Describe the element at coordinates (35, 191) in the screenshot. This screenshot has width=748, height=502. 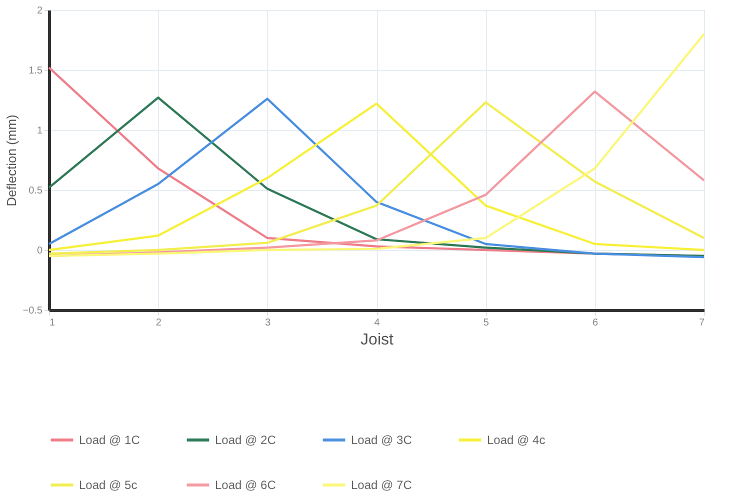
I see `y-tick-label: 0.5` at that location.